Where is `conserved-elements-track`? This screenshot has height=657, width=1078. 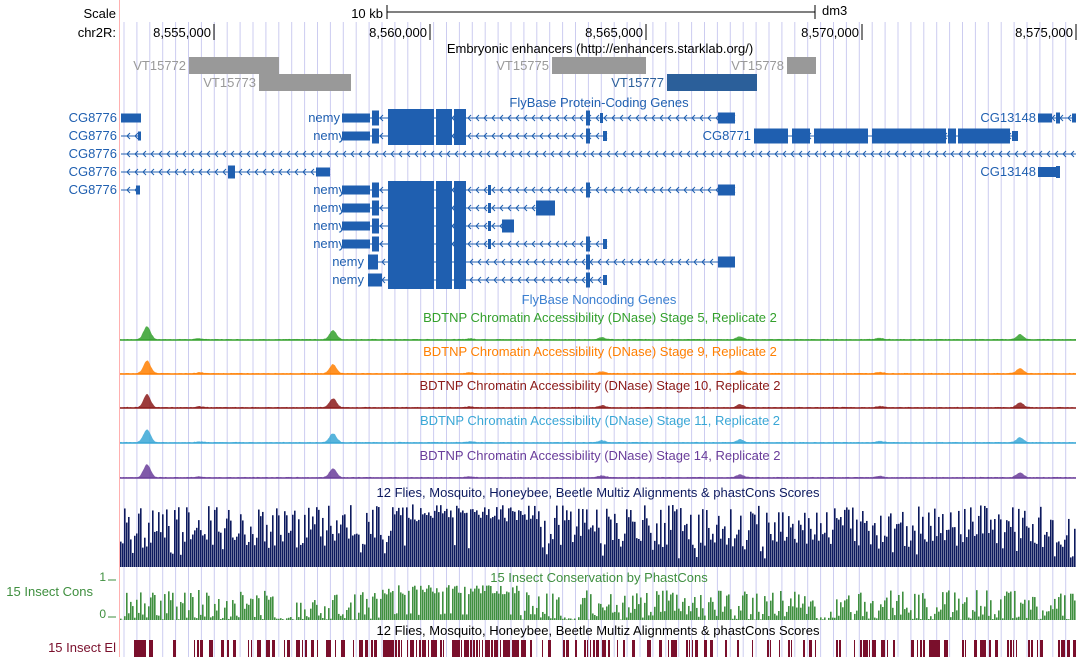 conserved-elements-track is located at coordinates (605, 648).